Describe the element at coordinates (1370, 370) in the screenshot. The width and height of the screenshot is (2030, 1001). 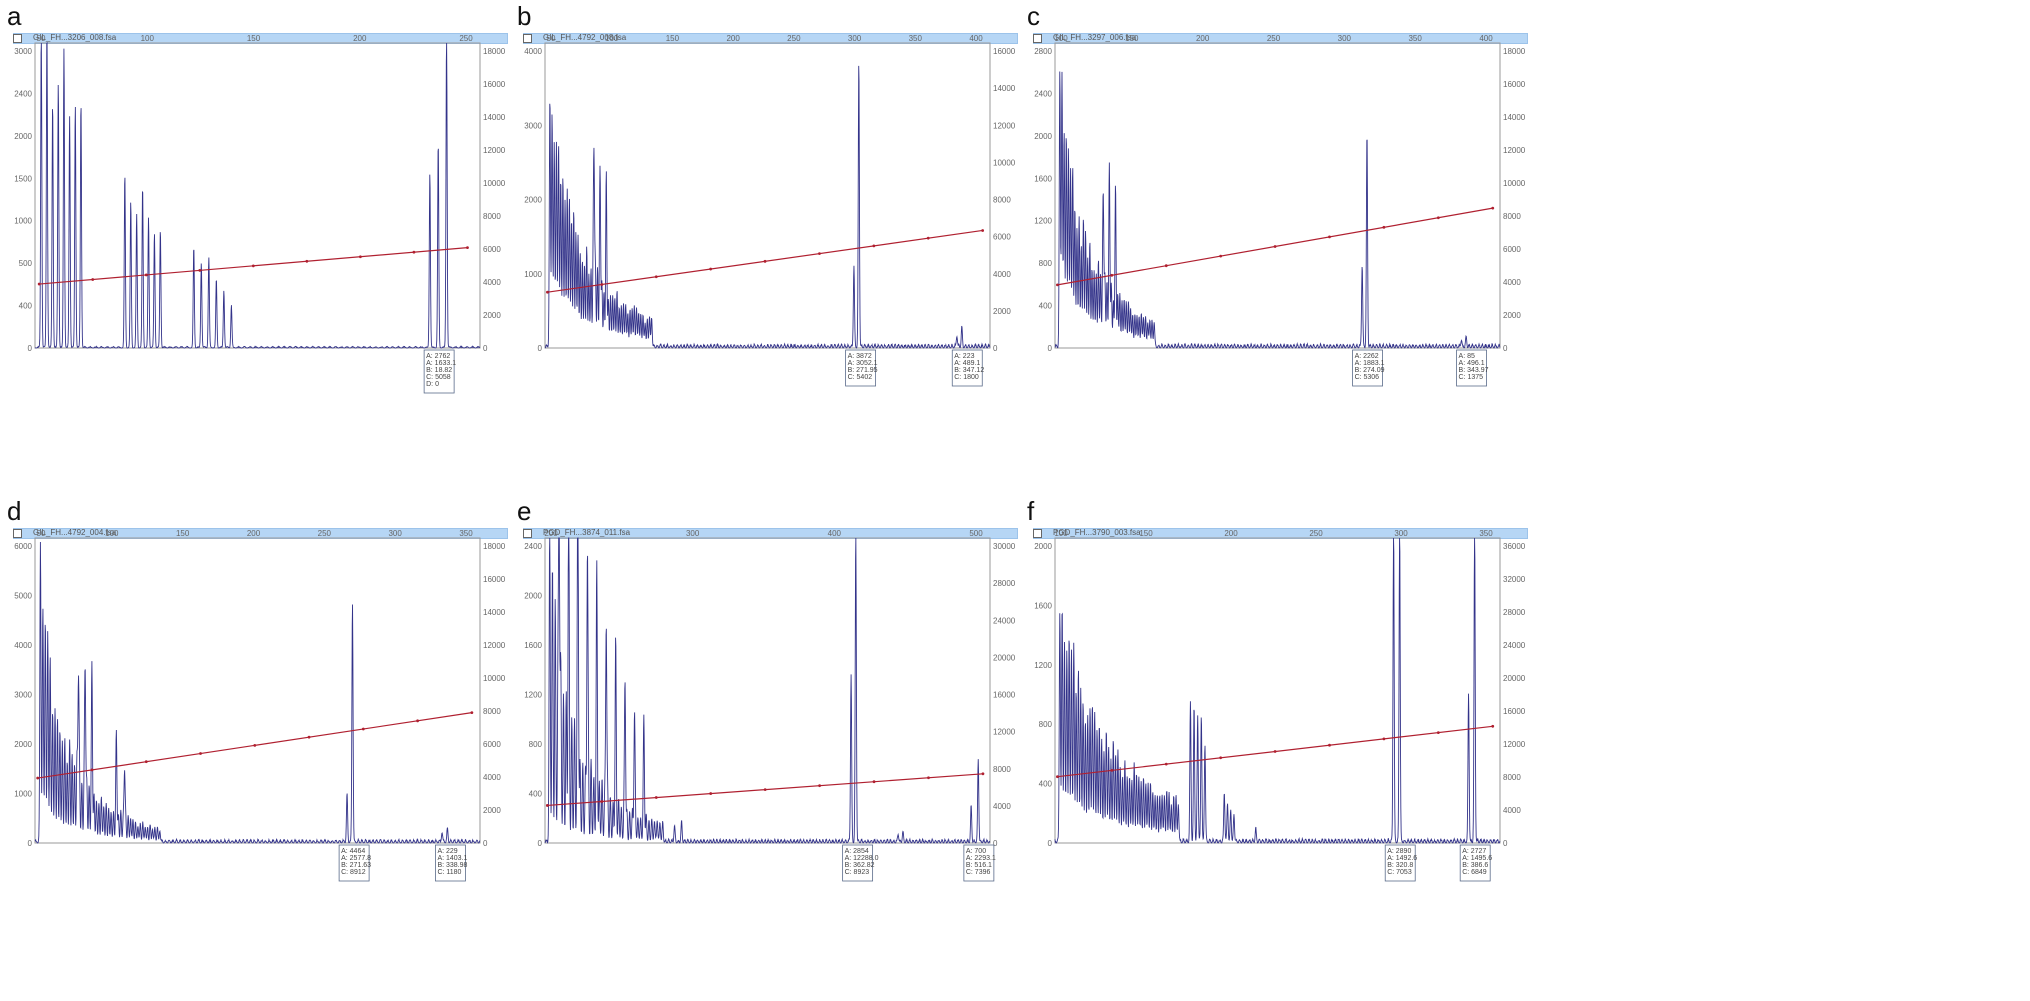
I see `callout-line: B: 274.09` at that location.